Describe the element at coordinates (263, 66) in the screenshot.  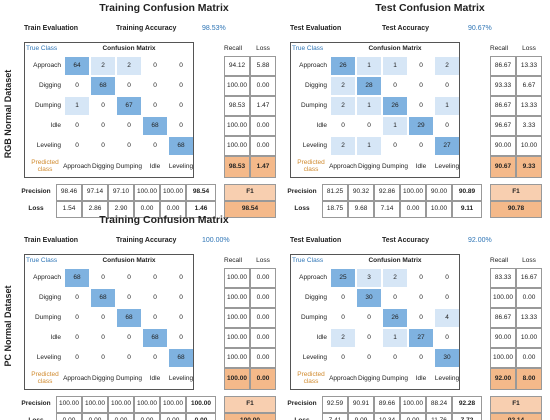
I see `recall-loss-cell: 5.88` at that location.